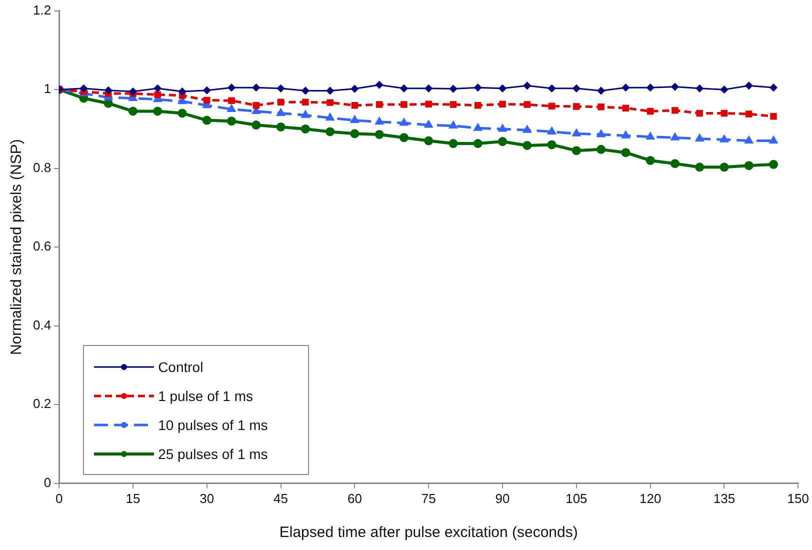 The image size is (812, 550). I want to click on legend-label: 10 pulses of 1 ms, so click(213, 424).